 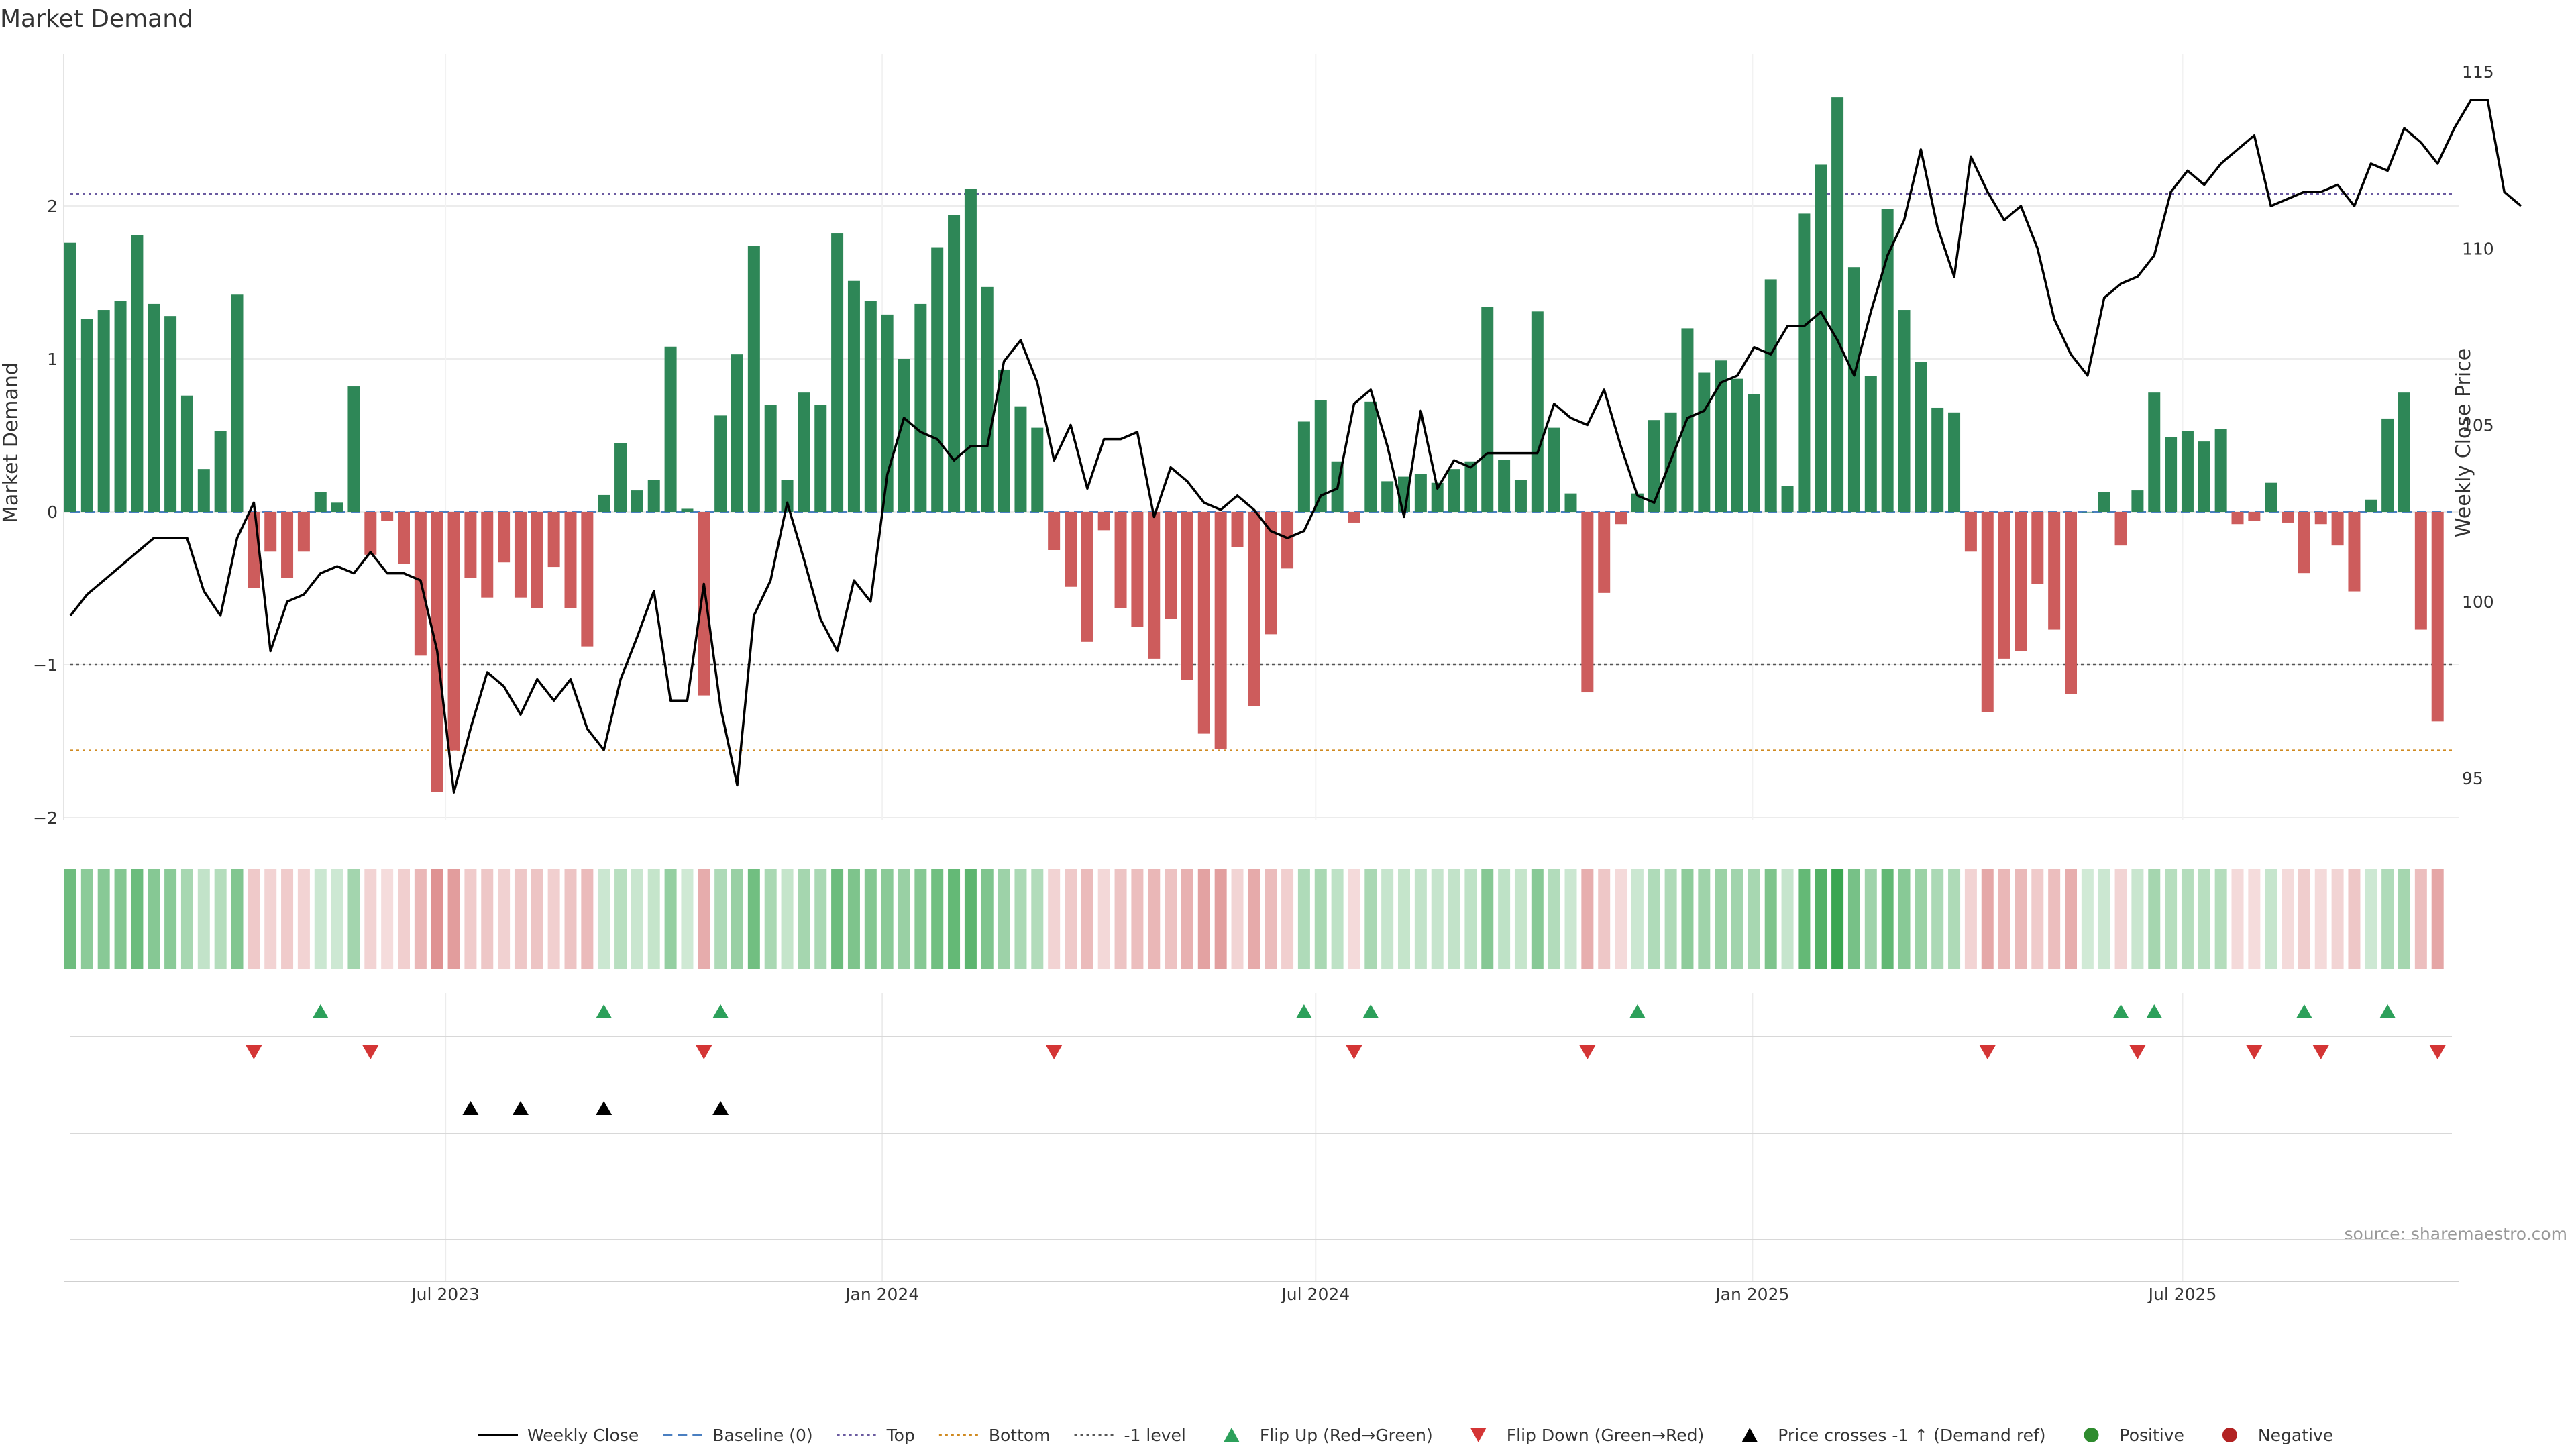 What do you see at coordinates (762, 1435) in the screenshot?
I see `legend-label: Baseline (0)` at bounding box center [762, 1435].